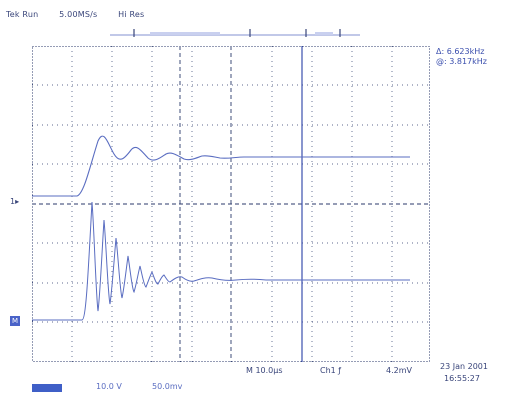 Image resolution: width=516 pixels, height=395 pixels. Describe the element at coordinates (235, 33) in the screenshot. I see `record-view-bar` at that location.